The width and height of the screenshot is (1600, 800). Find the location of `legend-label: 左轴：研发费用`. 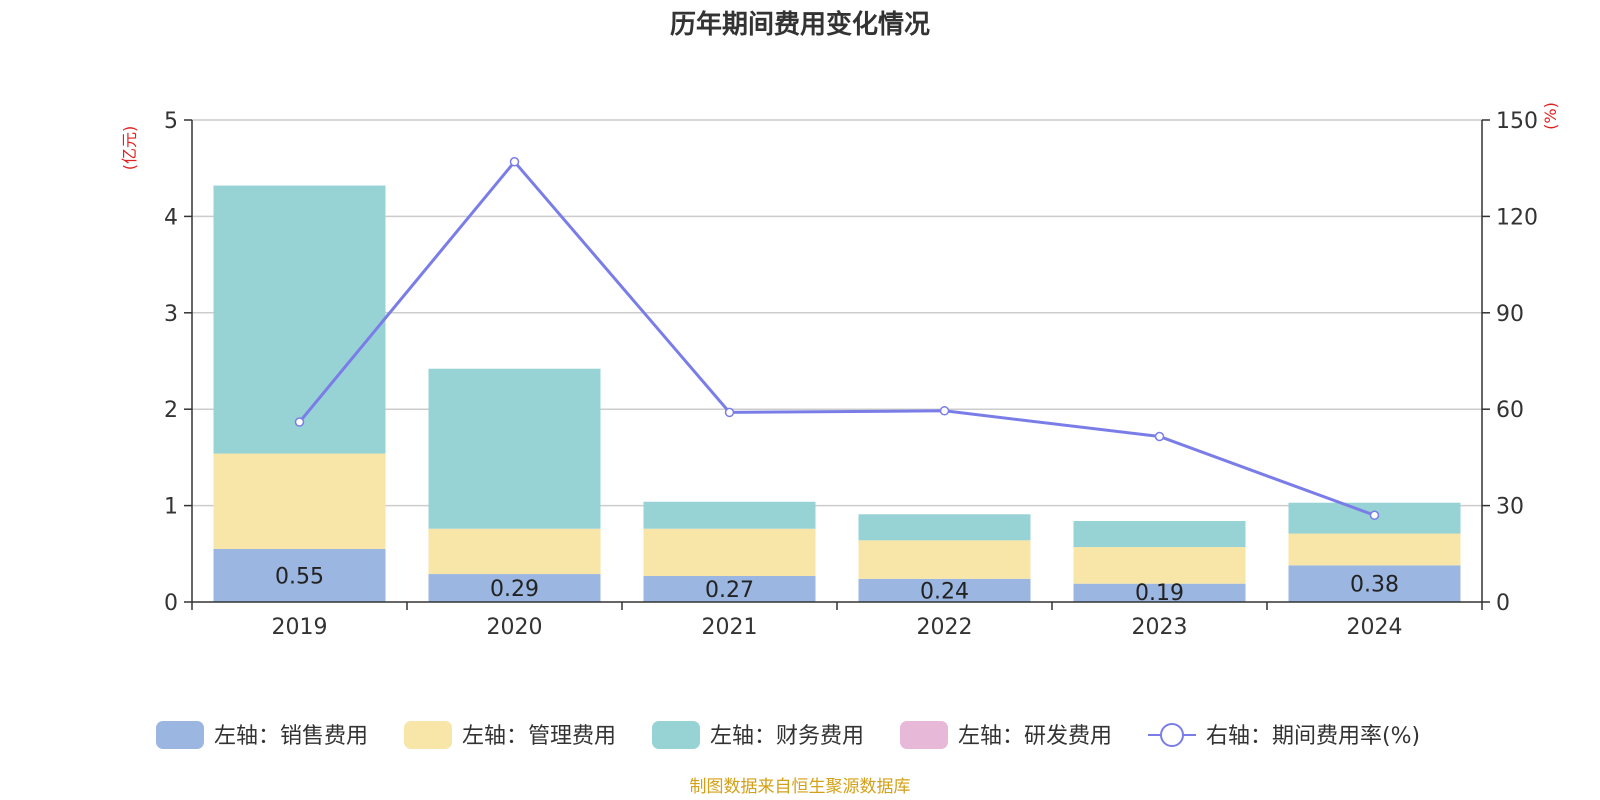

legend-label: 左轴：研发费用 is located at coordinates (1035, 736).